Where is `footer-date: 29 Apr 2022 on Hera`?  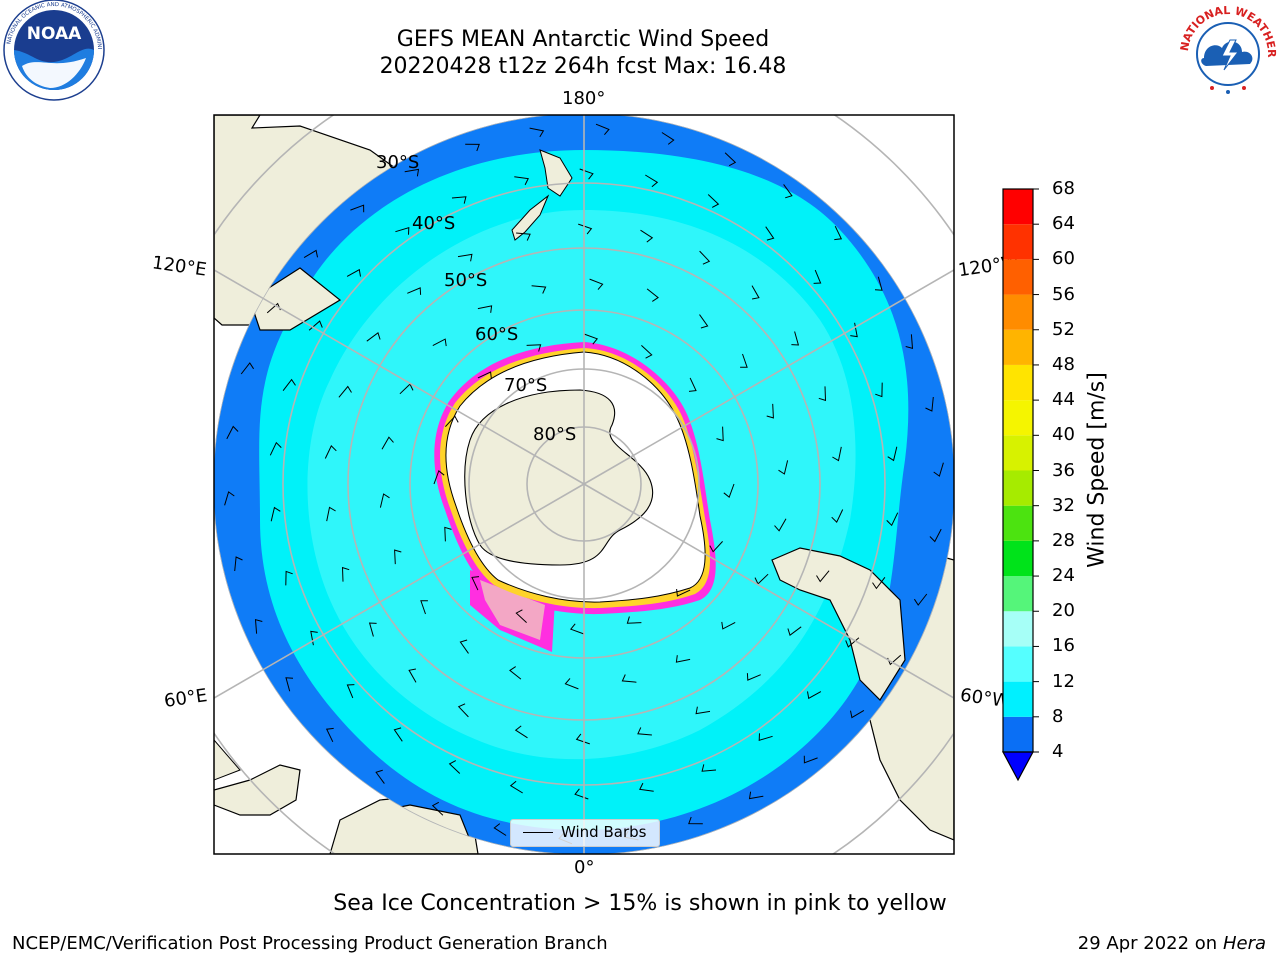
footer-date: 29 Apr 2022 on Hera is located at coordinates (1172, 943).